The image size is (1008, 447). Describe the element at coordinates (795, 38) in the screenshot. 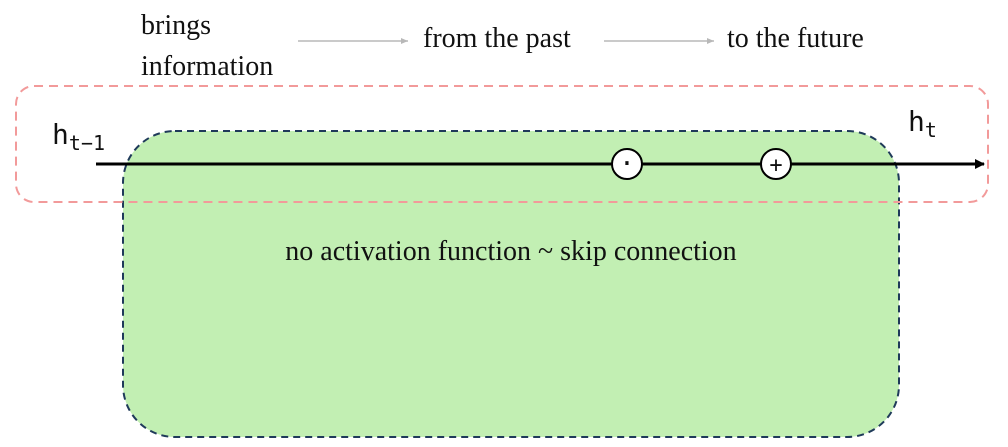

I see `header-to-future-text: to the future` at that location.